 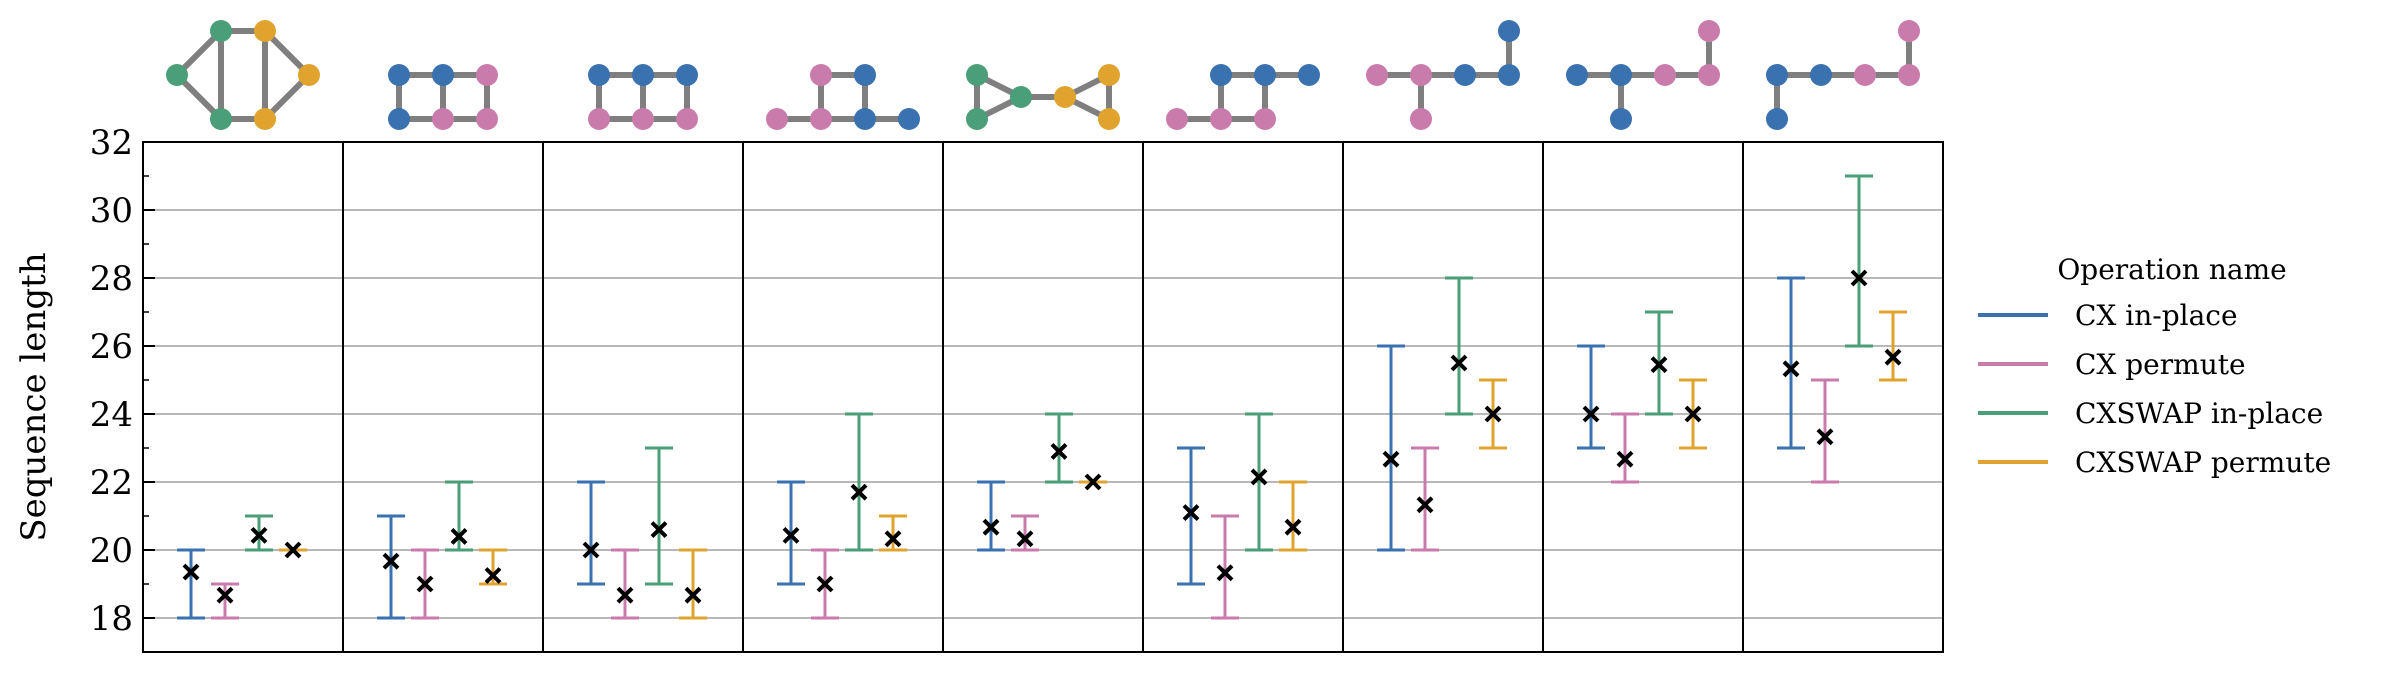 I want to click on legend-title: Operation name, so click(x=2171, y=269).